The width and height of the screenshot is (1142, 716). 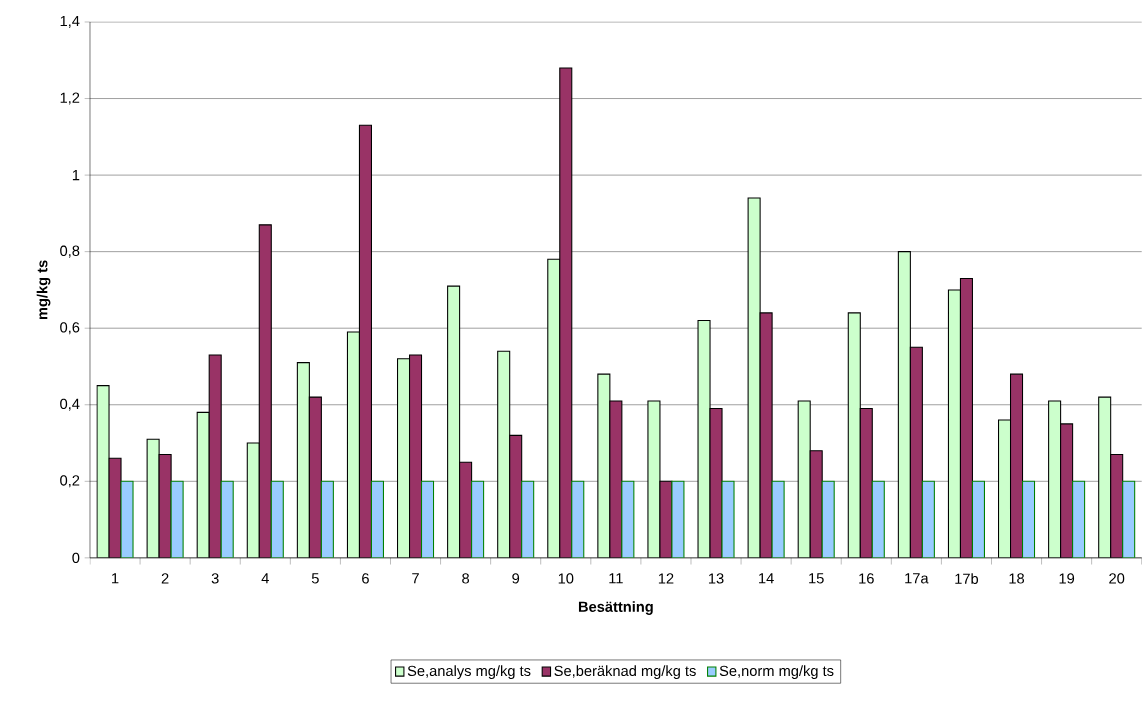 I want to click on x-tick-label: 17b, so click(x=967, y=578).